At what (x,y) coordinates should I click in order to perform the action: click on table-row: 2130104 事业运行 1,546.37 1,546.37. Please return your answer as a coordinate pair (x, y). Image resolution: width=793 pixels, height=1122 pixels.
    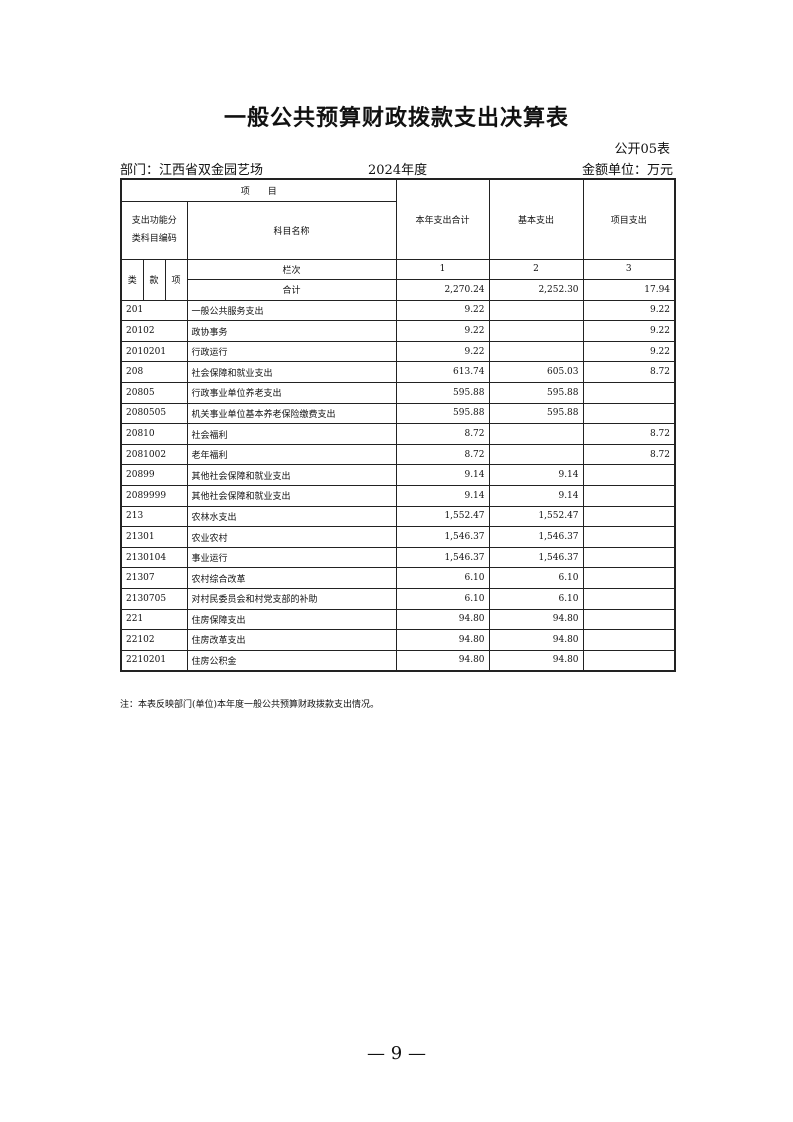
    Looking at the image, I should click on (398, 557).